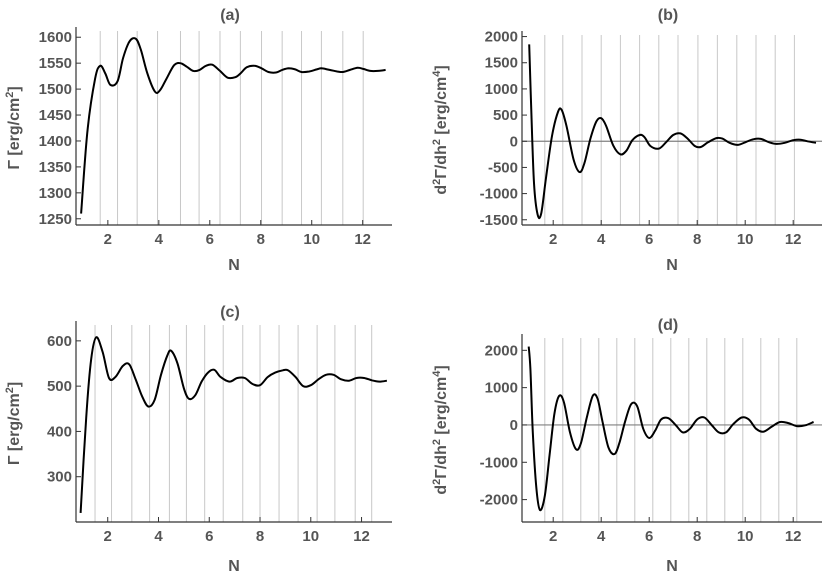 This screenshot has height=582, width=831. What do you see at coordinates (230, 312) in the screenshot?
I see `panel-title: (c)` at bounding box center [230, 312].